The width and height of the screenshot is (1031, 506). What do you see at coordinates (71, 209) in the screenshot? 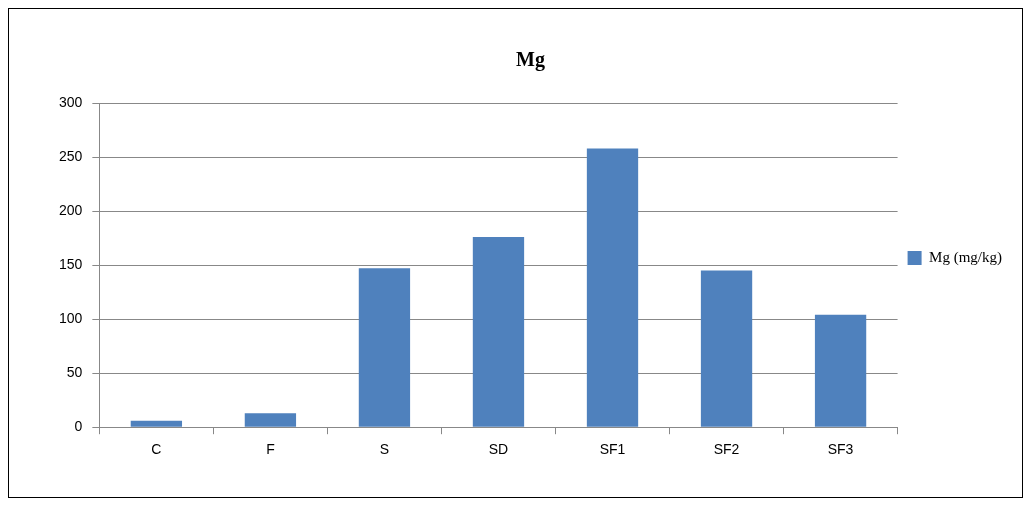
I see `y-tick-label: 200` at bounding box center [71, 209].